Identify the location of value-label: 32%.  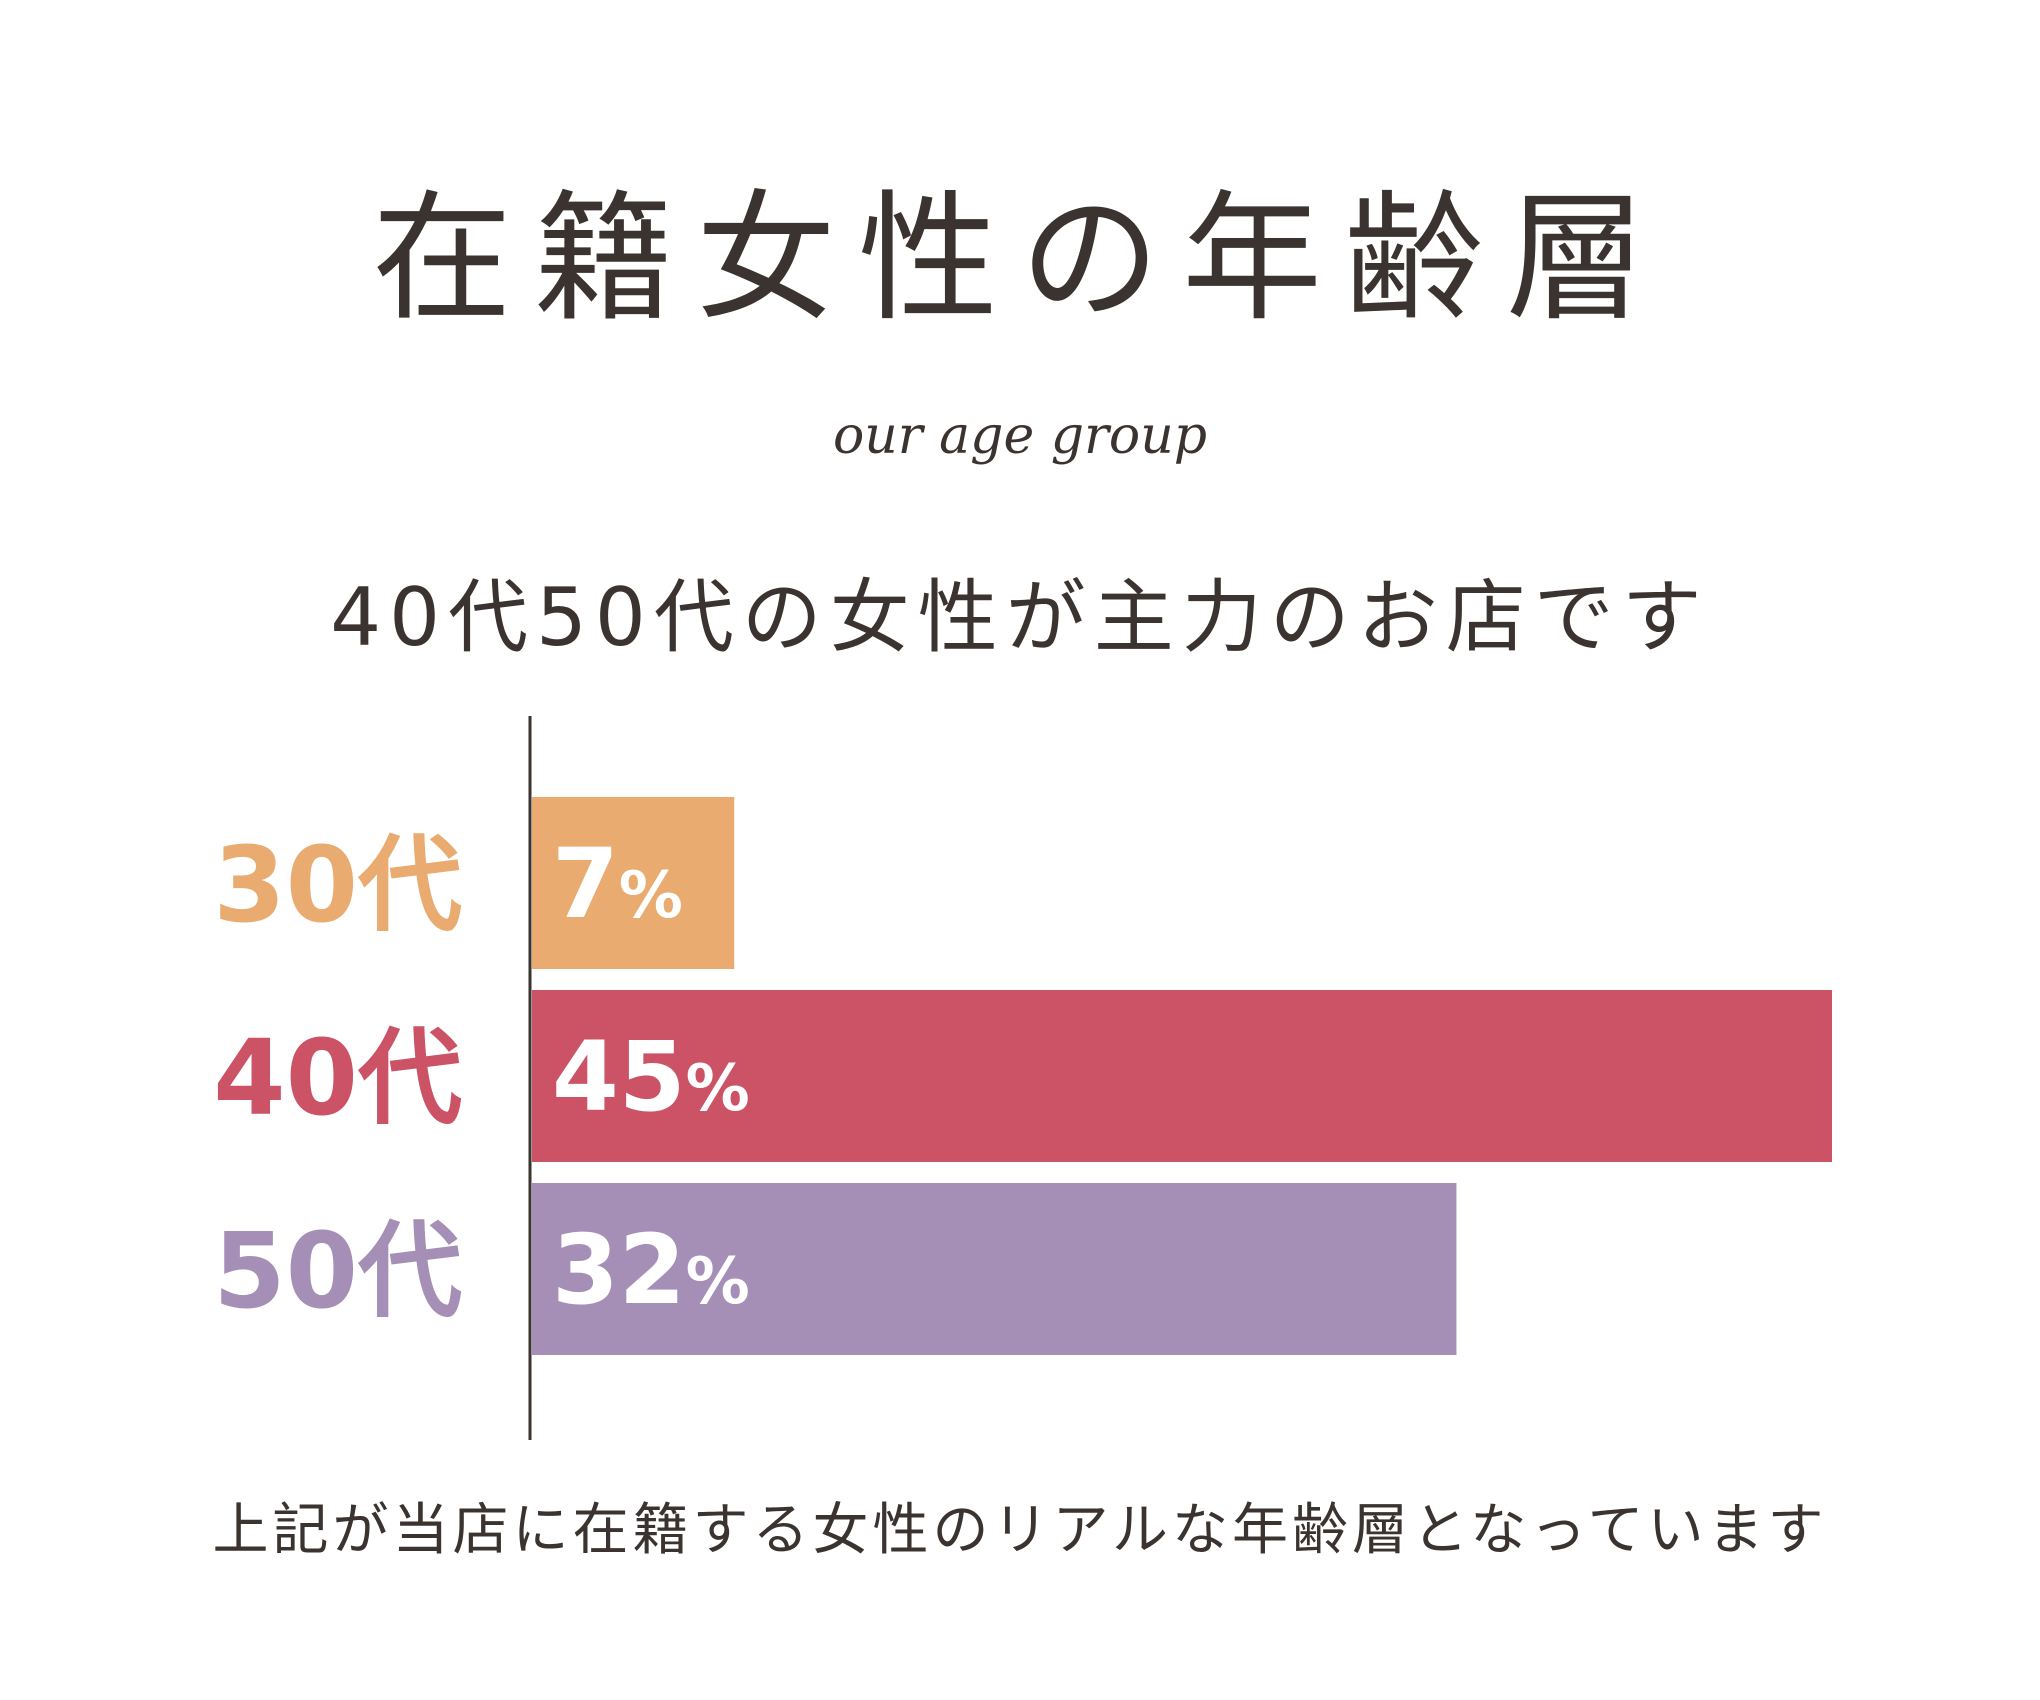
(651, 1270).